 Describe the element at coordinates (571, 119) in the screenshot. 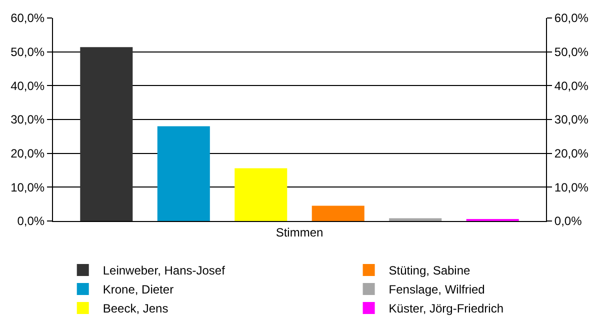

I see `text: 30,0%` at that location.